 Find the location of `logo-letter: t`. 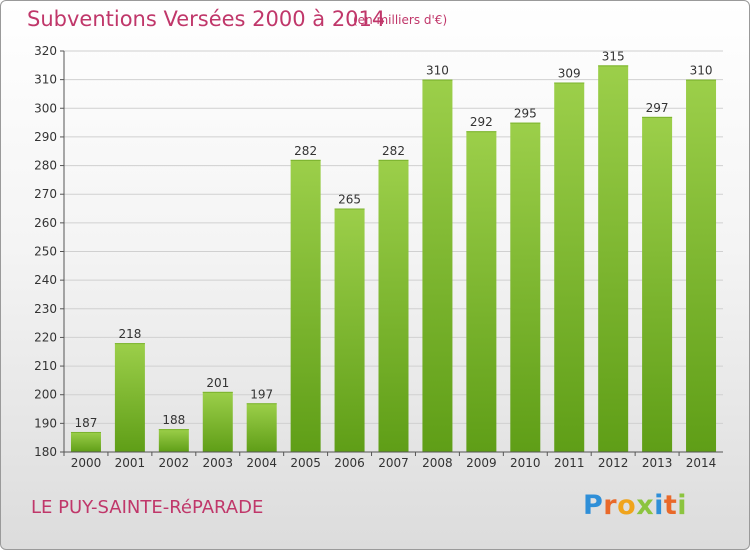

logo-letter: t is located at coordinates (670, 505).